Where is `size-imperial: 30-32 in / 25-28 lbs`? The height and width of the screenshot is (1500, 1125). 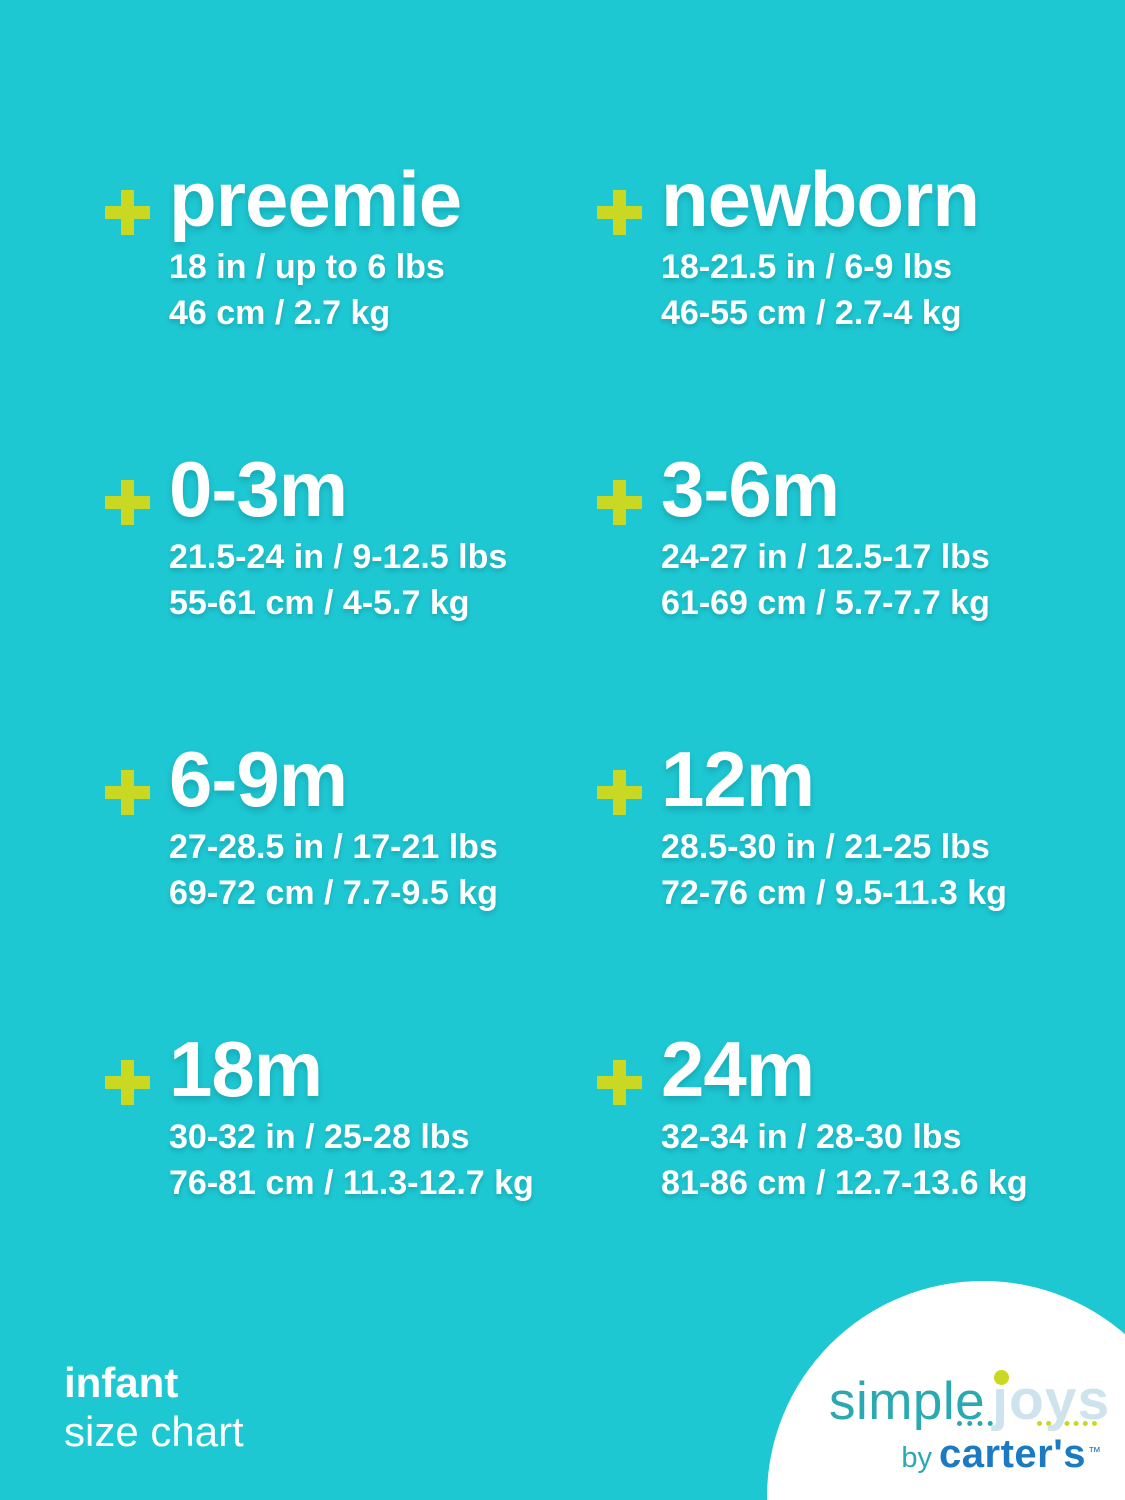
size-imperial: 30-32 in / 25-28 lbs is located at coordinates (319, 1137).